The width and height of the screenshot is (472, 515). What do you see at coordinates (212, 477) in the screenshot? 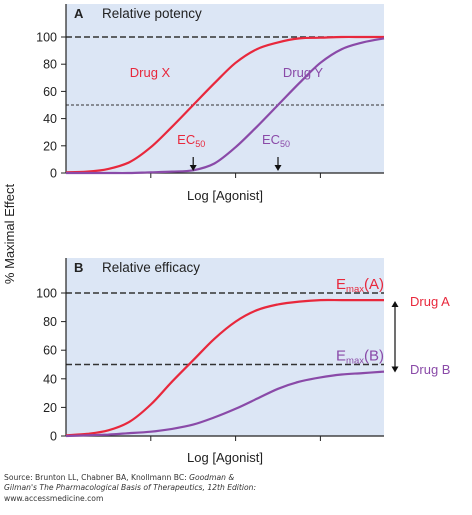
I see `source-book-title-a: Goodman &` at bounding box center [212, 477].